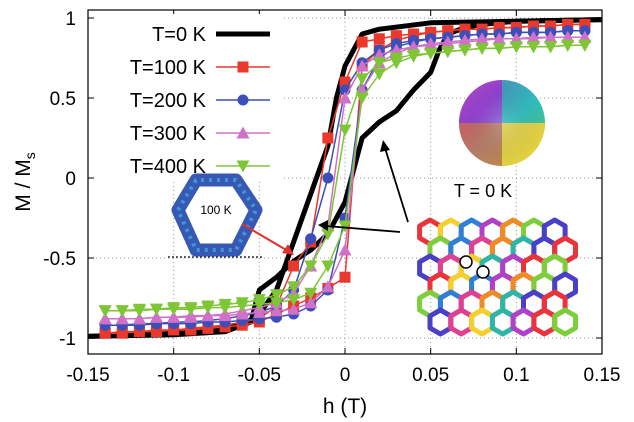  What do you see at coordinates (173, 375) in the screenshot?
I see `x-tick-label: -0.1` at bounding box center [173, 375].